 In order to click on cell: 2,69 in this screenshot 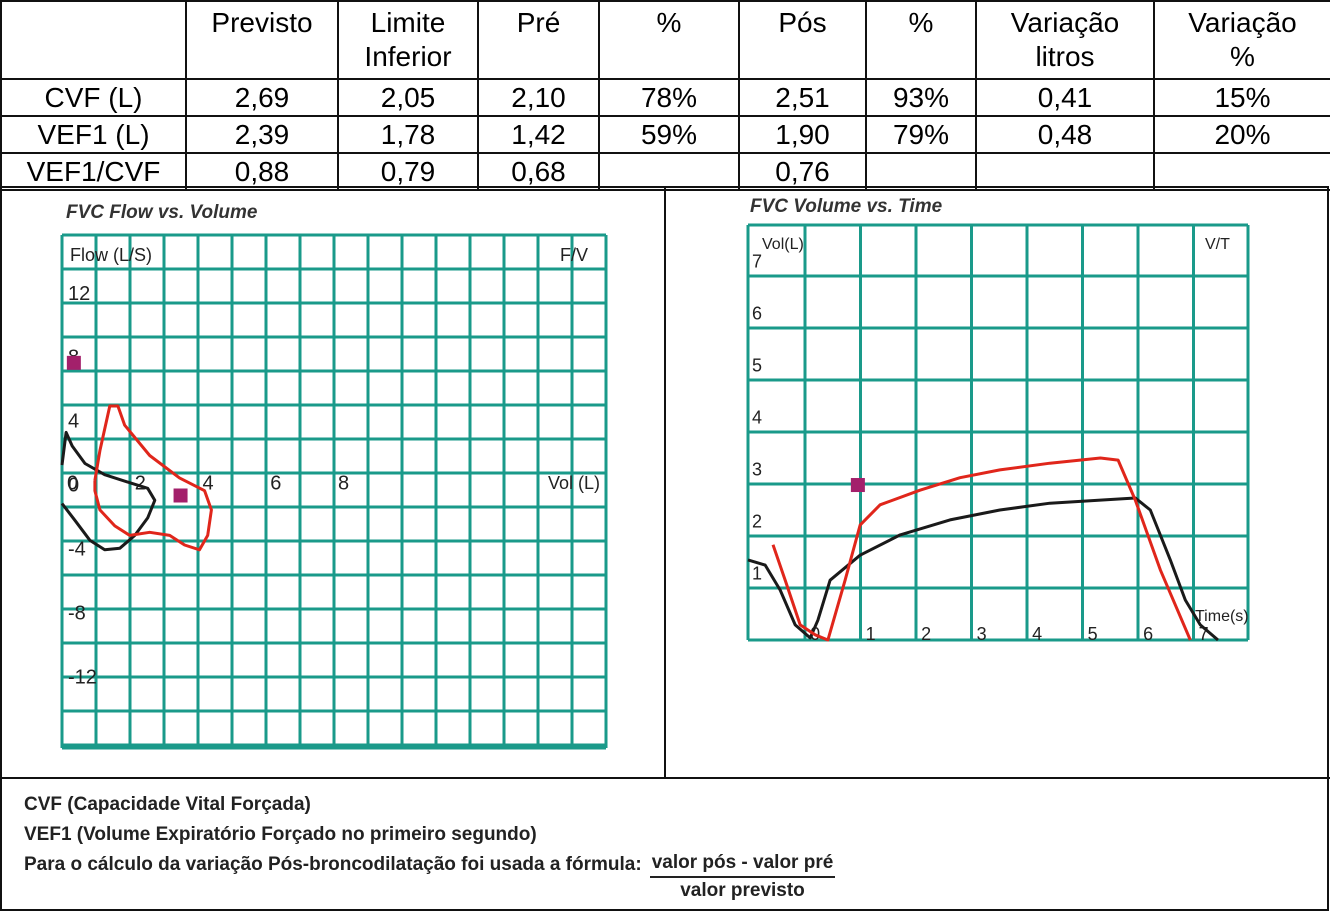, I will do `click(262, 97)`.